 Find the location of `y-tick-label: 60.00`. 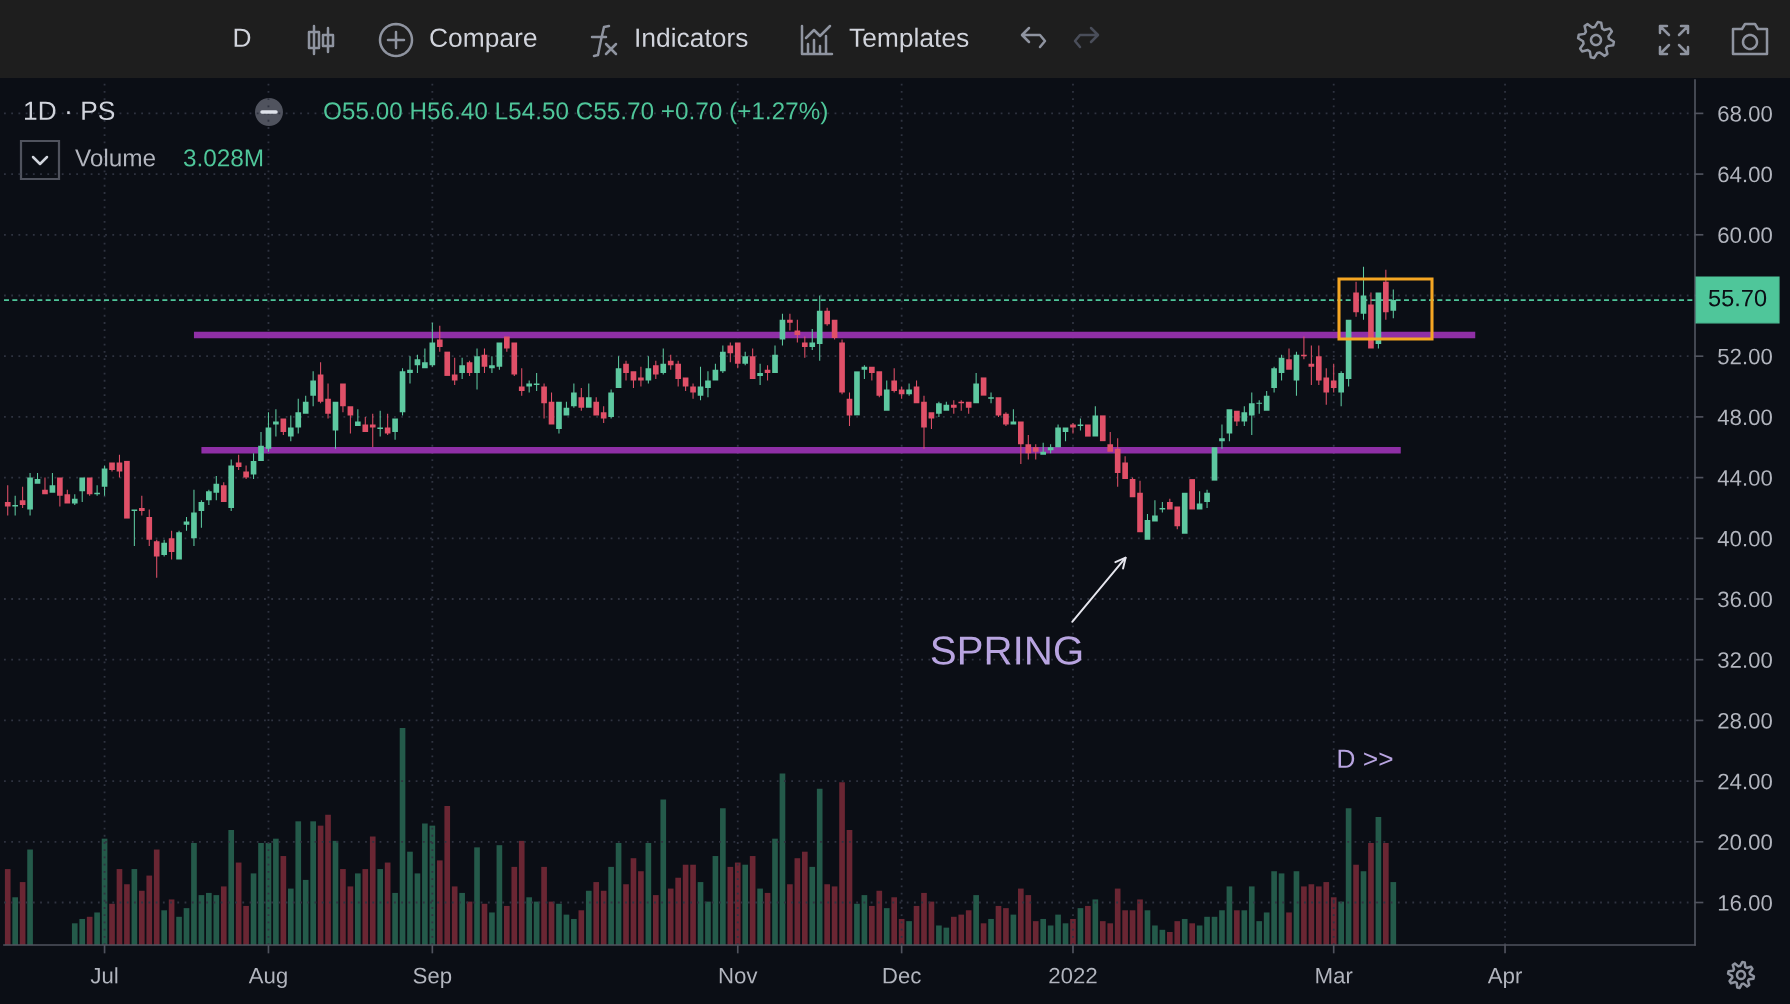

y-tick-label: 60.00 is located at coordinates (1745, 235).